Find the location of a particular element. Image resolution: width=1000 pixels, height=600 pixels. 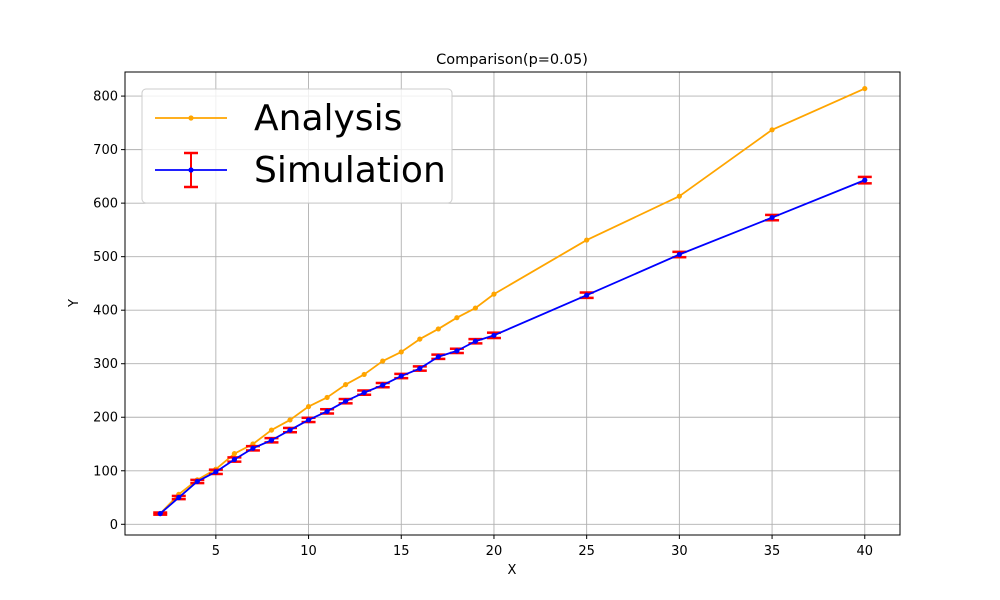

y-axis-label: Y is located at coordinates (74, 303).